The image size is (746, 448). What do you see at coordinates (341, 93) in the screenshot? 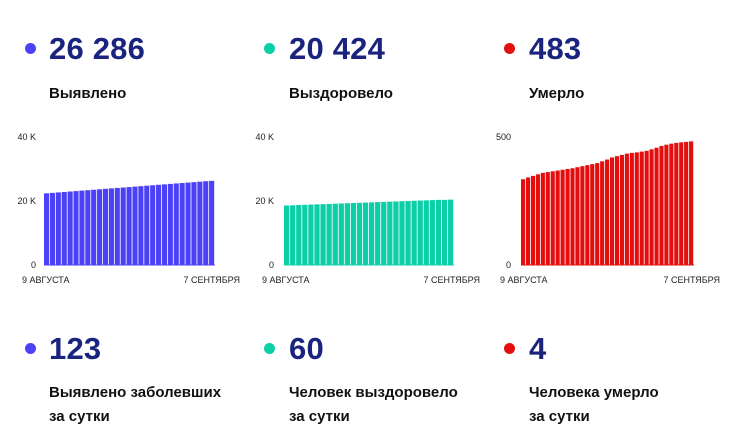
I see `recovered-label: Выздоровело` at bounding box center [341, 93].